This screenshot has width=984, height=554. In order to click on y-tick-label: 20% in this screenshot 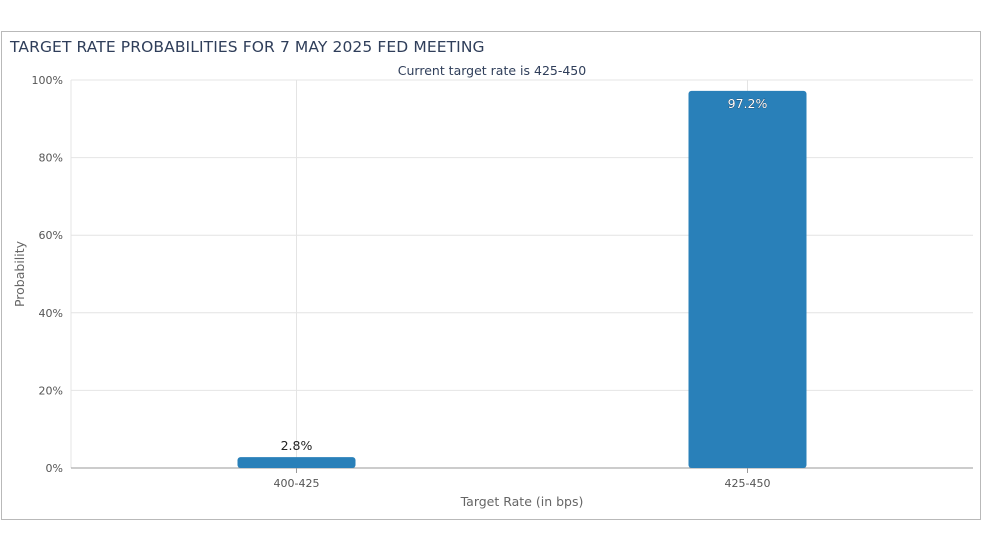, I will do `click(51, 390)`.